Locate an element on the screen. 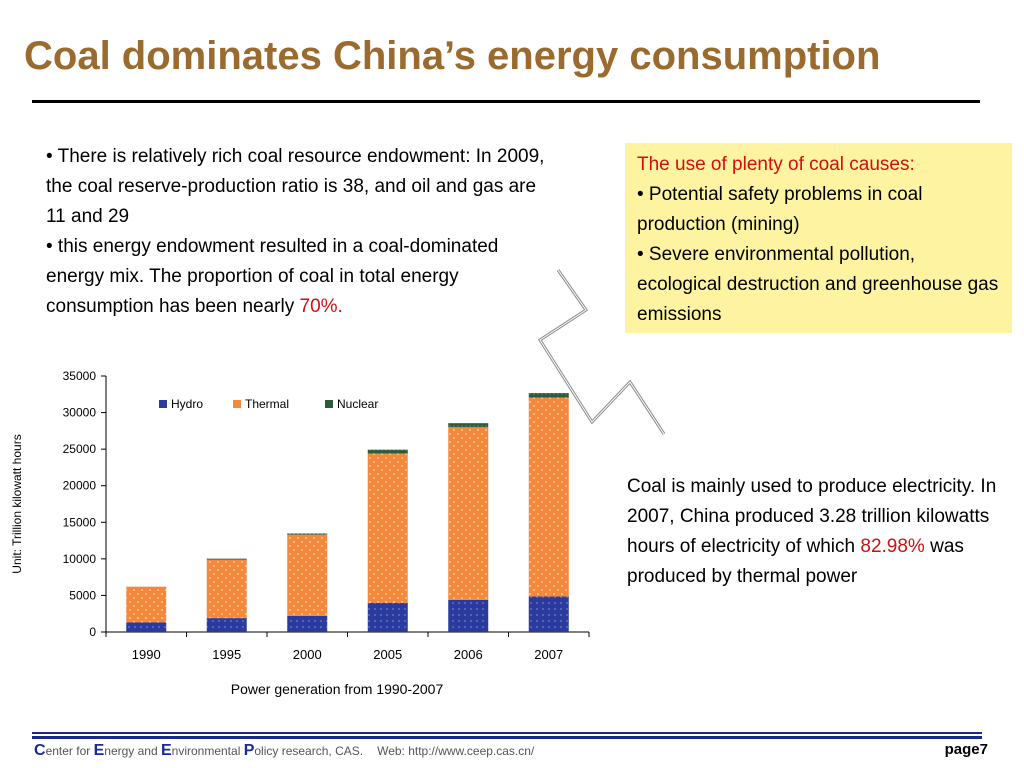 The image size is (1024, 768). x-tick-label: 2005 is located at coordinates (387, 654).